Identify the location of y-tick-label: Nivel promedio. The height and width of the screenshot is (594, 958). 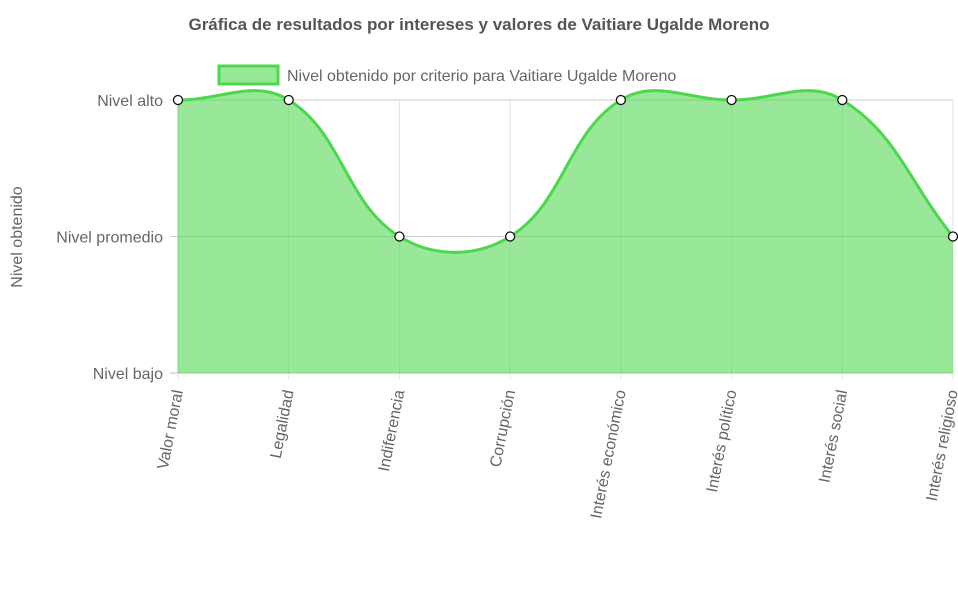
(109, 238).